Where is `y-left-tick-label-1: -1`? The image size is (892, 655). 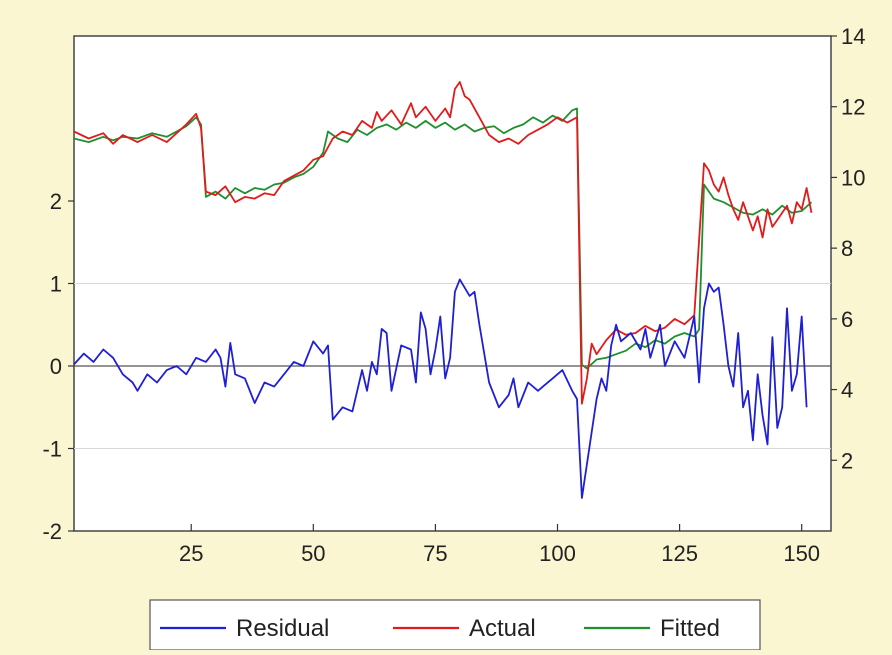 y-left-tick-label-1: -1 is located at coordinates (52, 449).